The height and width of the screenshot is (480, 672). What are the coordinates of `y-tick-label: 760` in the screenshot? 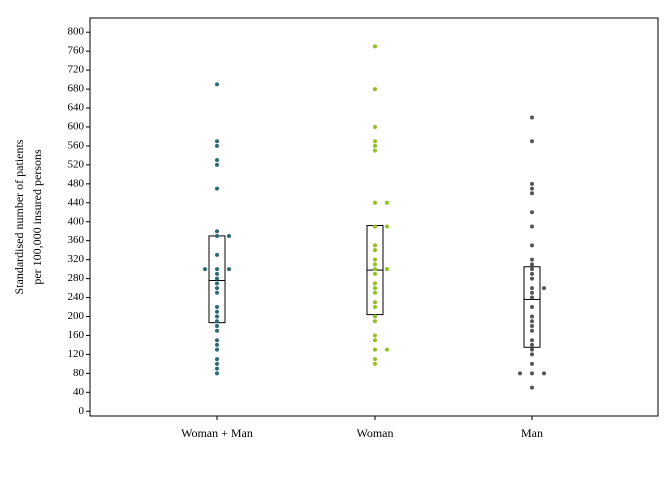 It's located at (76, 51).